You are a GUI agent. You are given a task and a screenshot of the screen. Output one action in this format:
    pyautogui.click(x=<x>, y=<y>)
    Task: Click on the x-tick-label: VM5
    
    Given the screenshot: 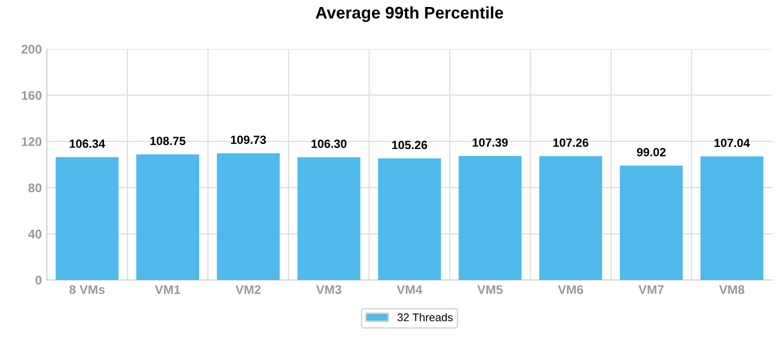 What is the action you would take?
    pyautogui.click(x=490, y=289)
    